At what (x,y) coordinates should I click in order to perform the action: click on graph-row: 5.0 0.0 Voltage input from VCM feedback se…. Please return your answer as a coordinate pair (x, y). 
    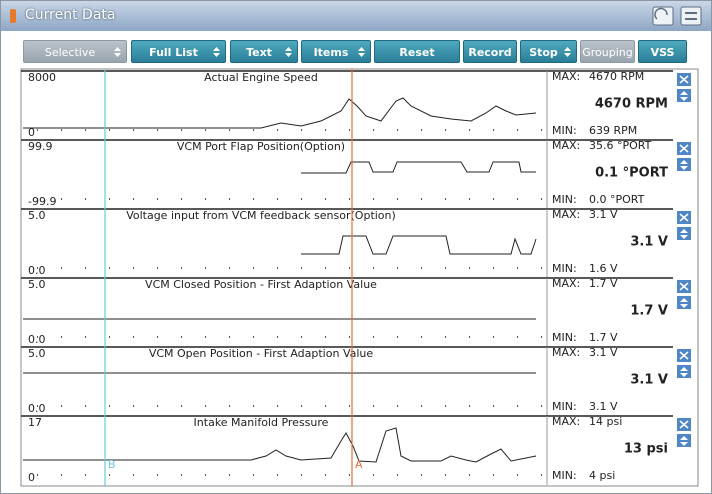
    Looking at the image, I should click on (356, 243).